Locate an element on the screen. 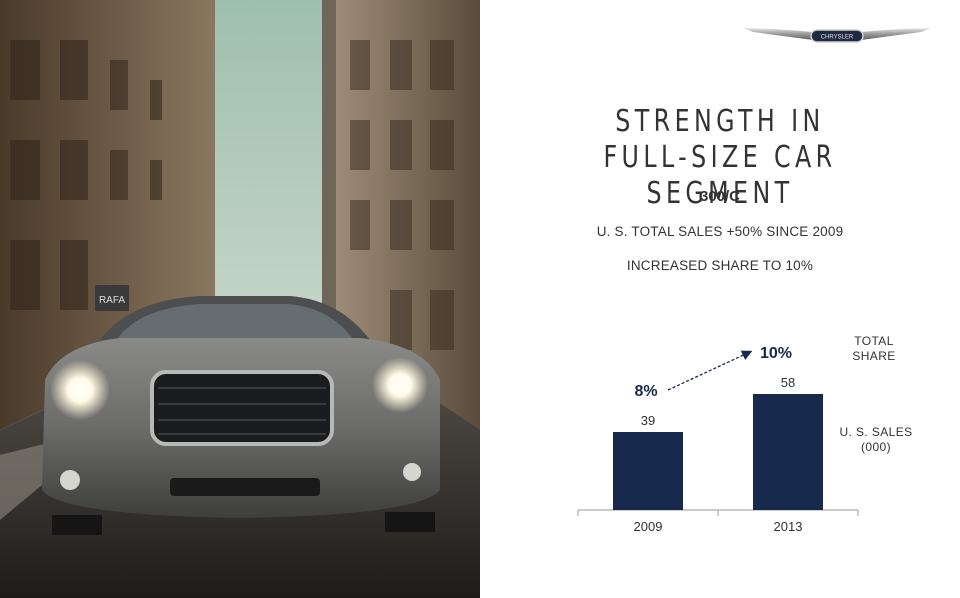  logo-text: CHRYSLER is located at coordinates (837, 38).